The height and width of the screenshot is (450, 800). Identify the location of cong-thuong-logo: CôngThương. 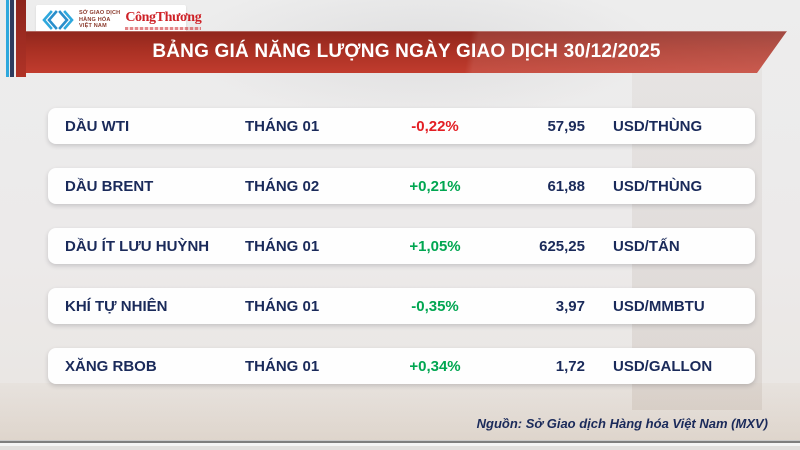
(163, 20).